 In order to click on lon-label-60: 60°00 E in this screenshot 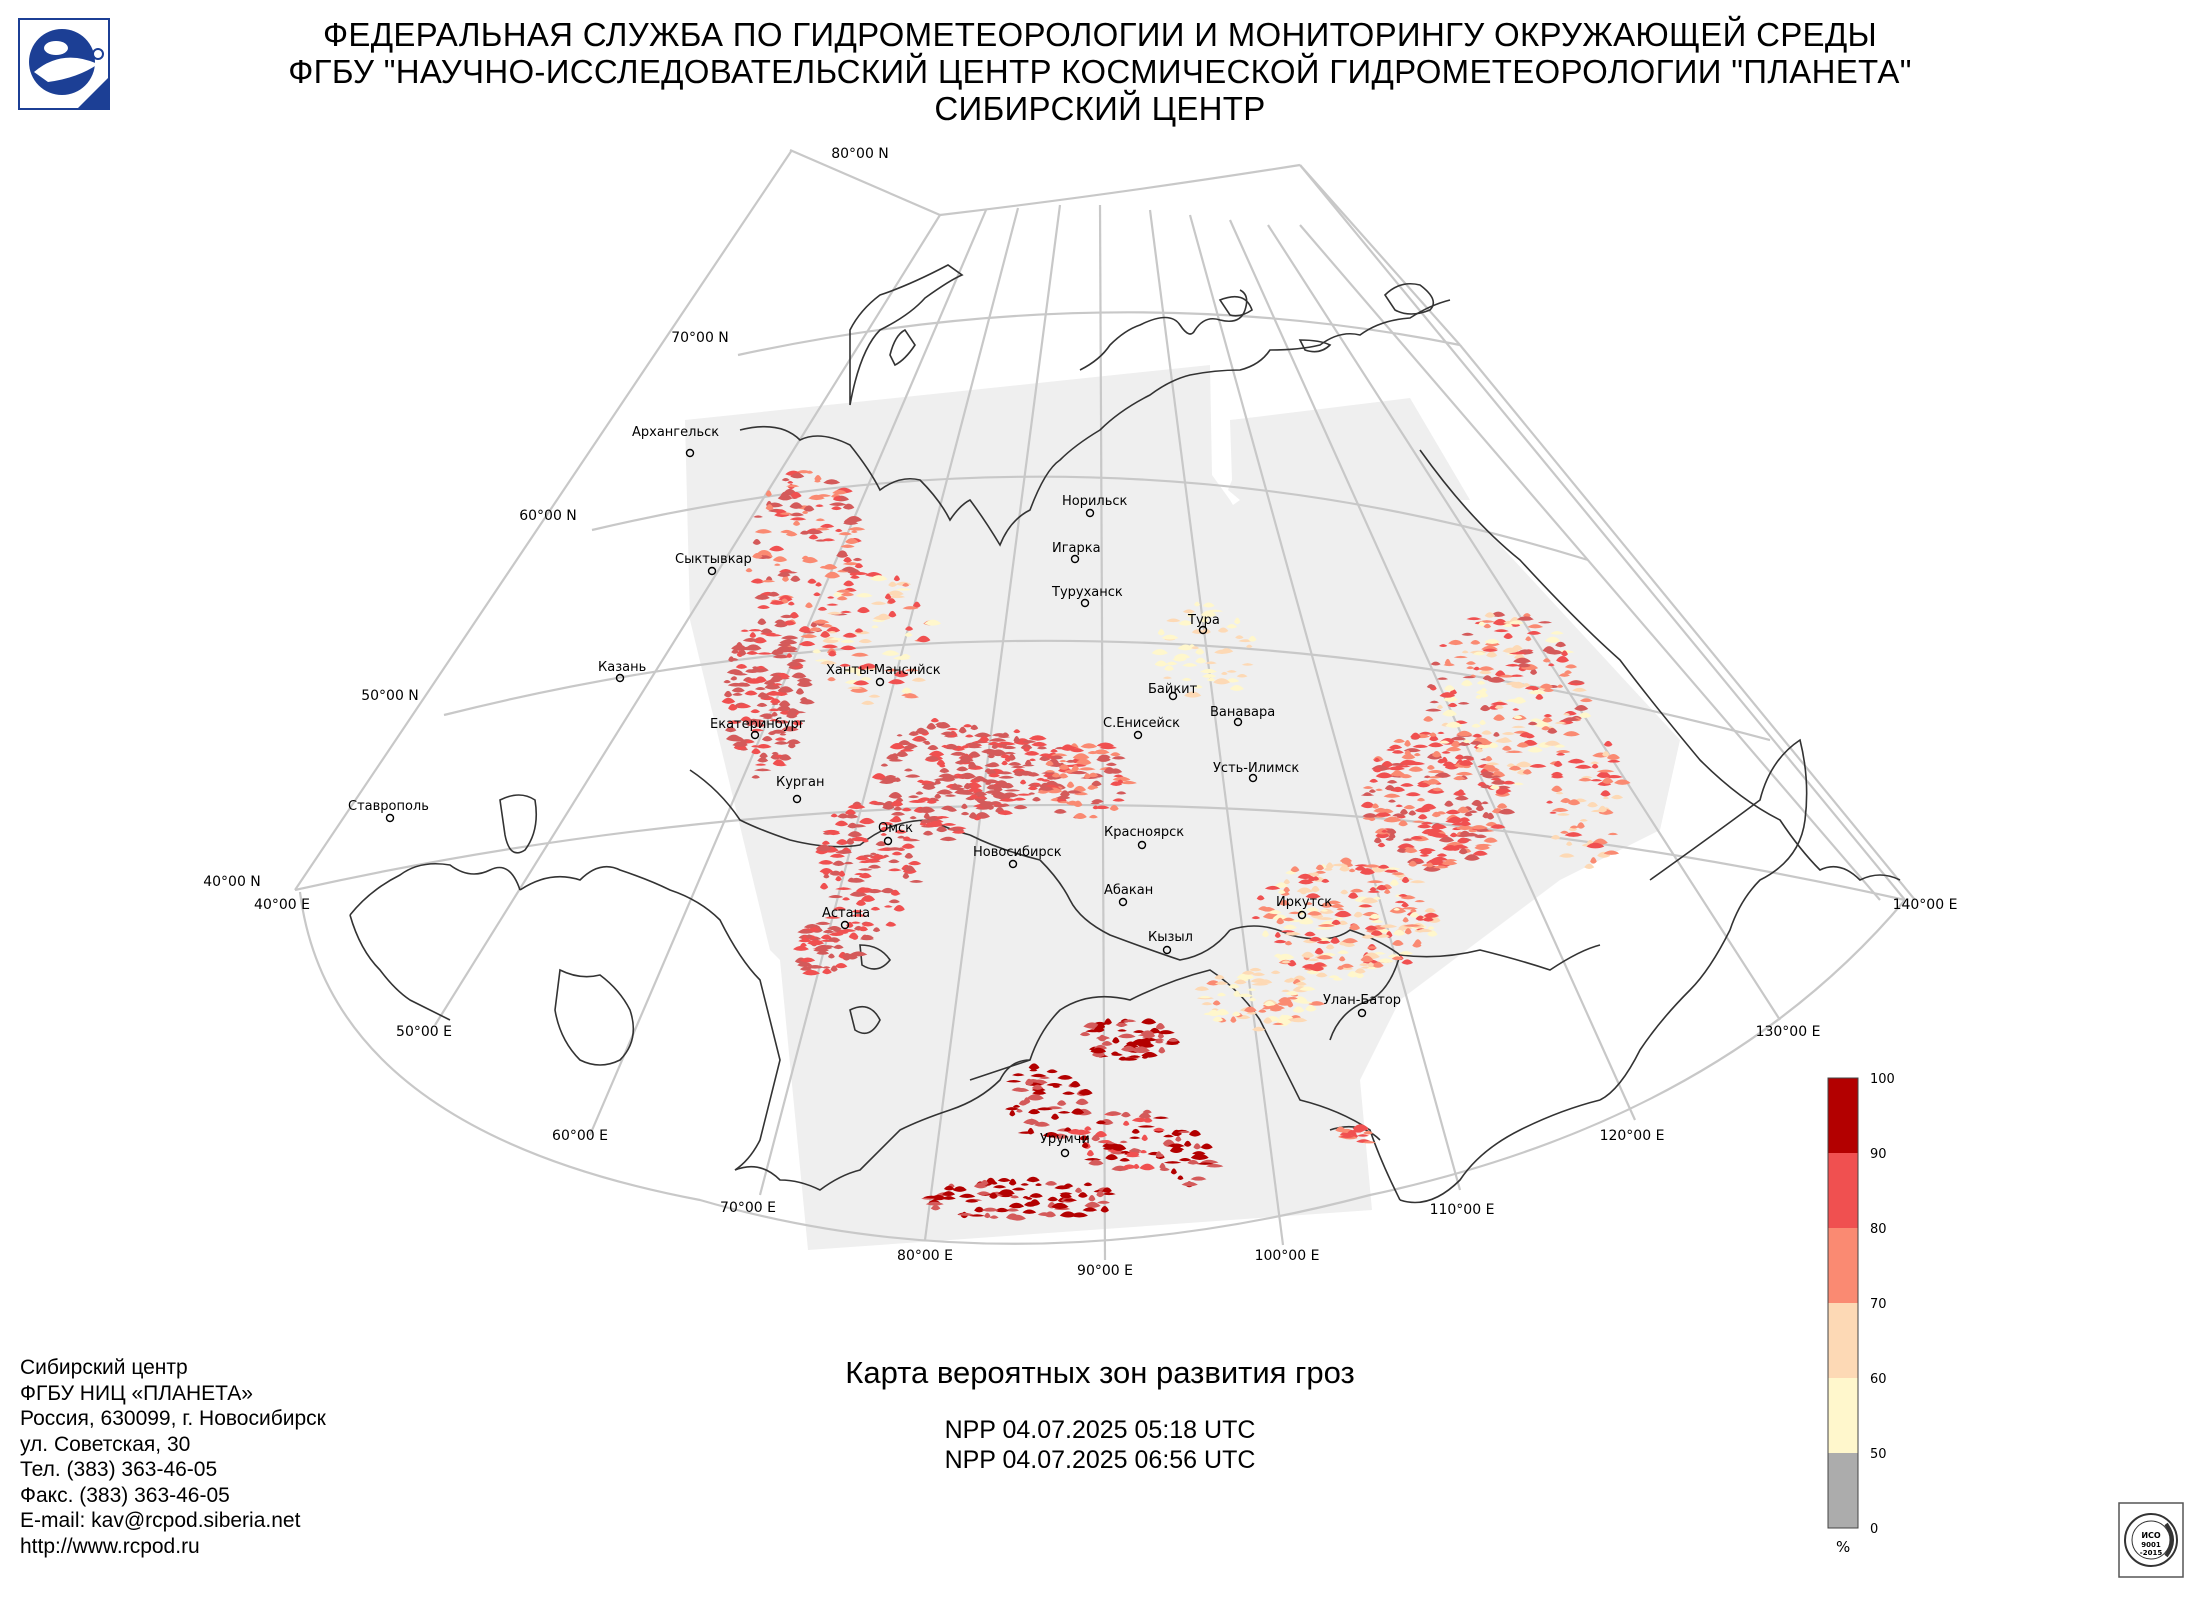, I will do `click(580, 1136)`.